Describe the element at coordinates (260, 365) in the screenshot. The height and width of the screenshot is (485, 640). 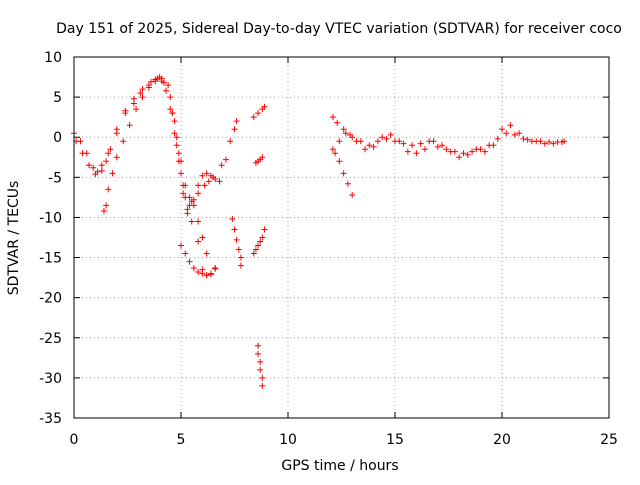
I see `series-track-k` at that location.